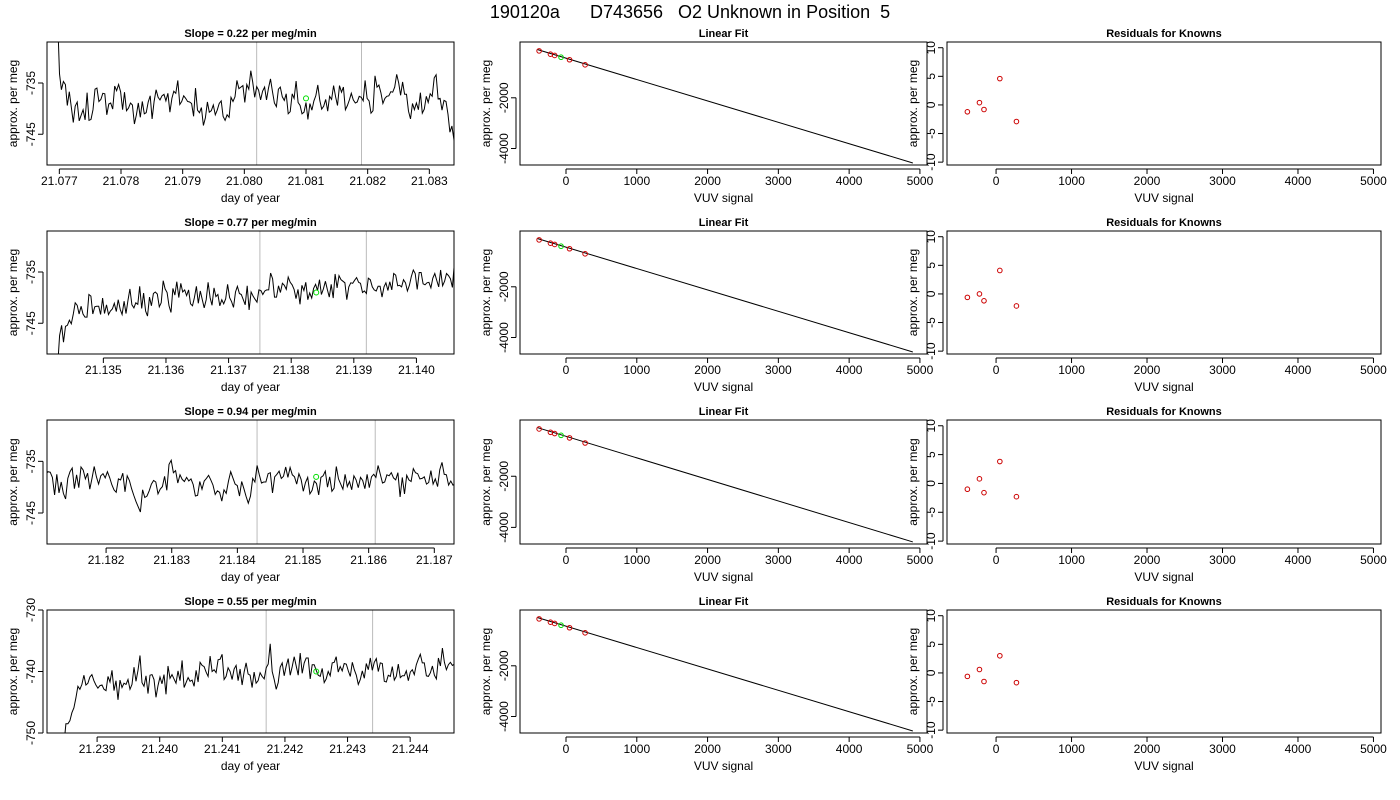 The width and height of the screenshot is (1400, 800). What do you see at coordinates (416, 370) in the screenshot?
I see `x-tick-label: 21.140` at bounding box center [416, 370].